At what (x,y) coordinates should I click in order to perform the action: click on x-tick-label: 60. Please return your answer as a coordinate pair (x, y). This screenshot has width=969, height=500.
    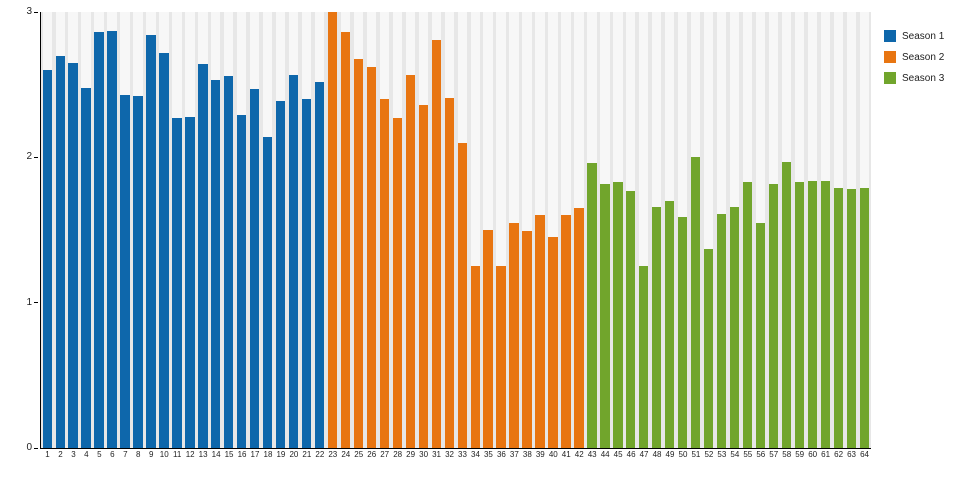
    Looking at the image, I should click on (813, 454).